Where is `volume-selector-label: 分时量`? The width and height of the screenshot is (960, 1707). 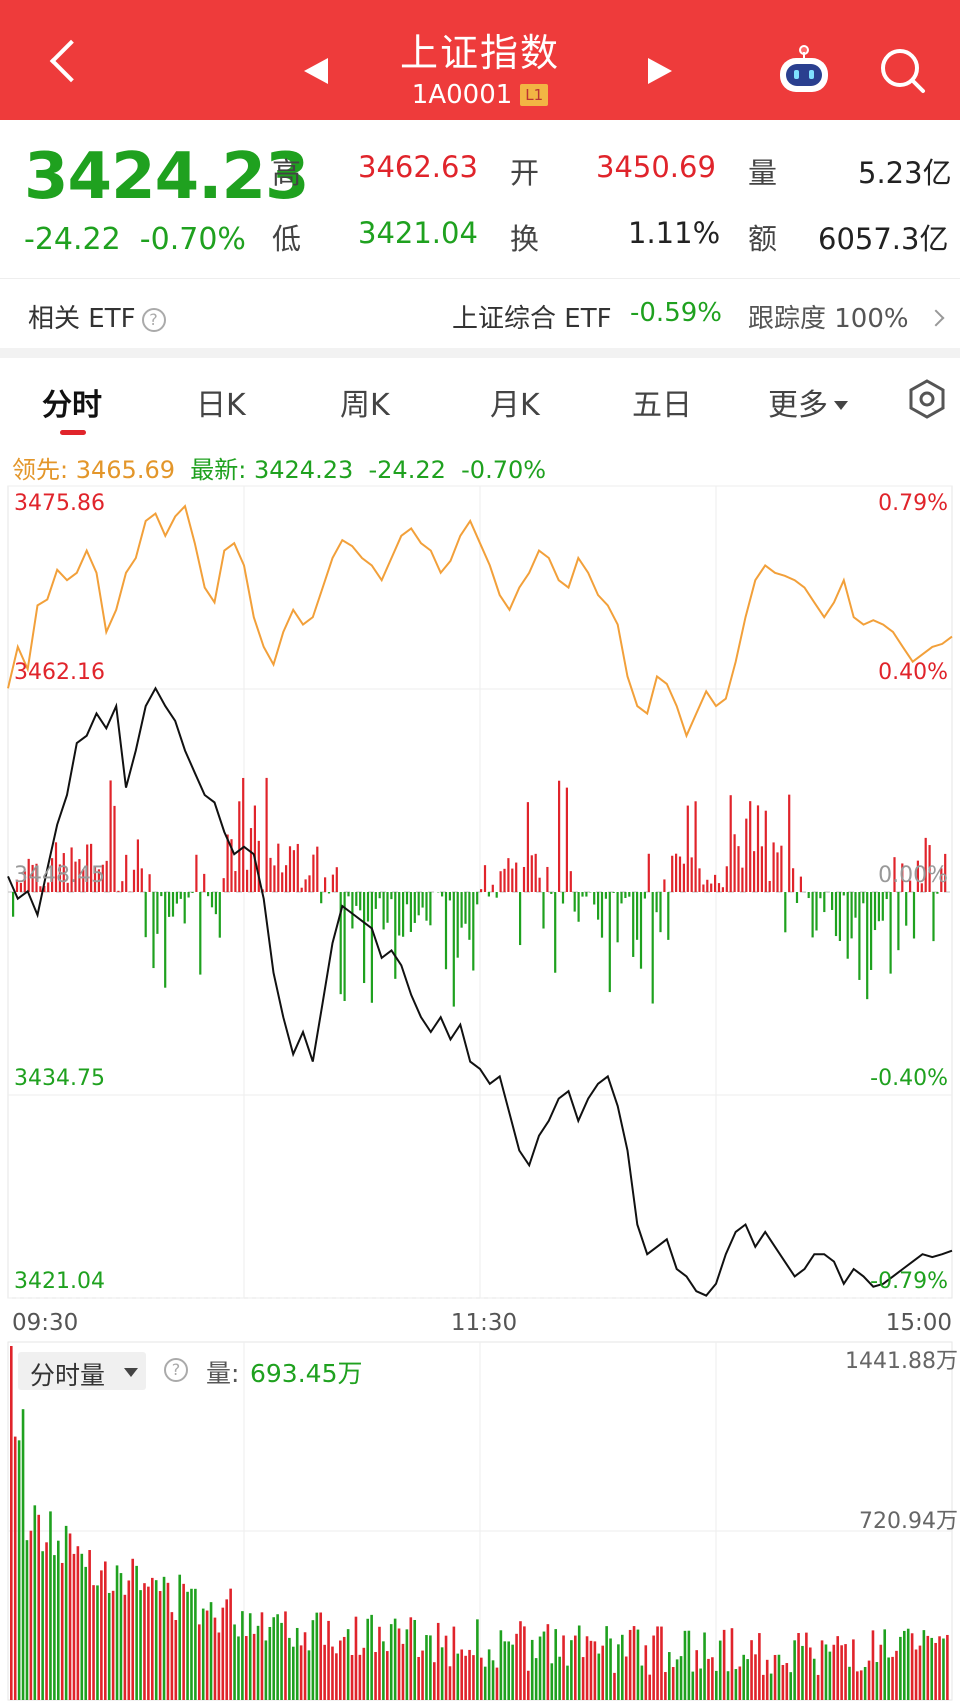
volume-selector-label: 分时量 is located at coordinates (68, 1375).